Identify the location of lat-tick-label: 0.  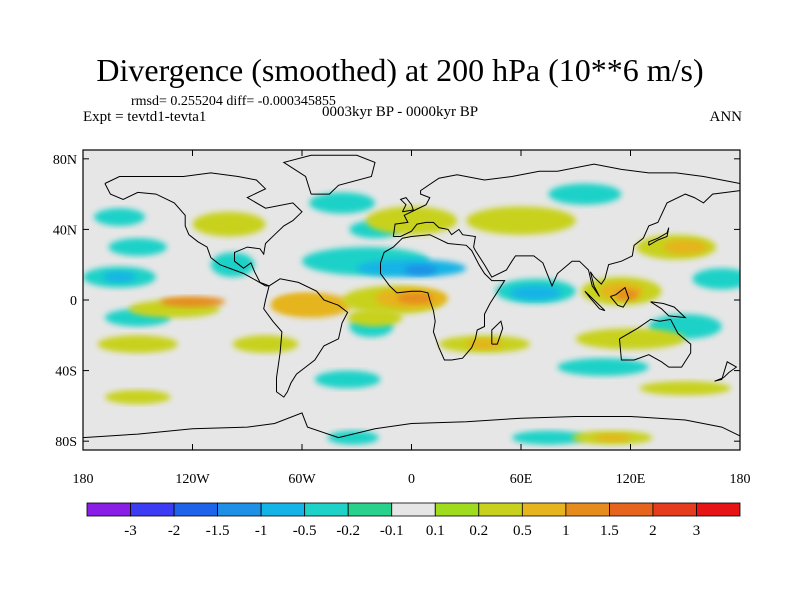
(73, 301).